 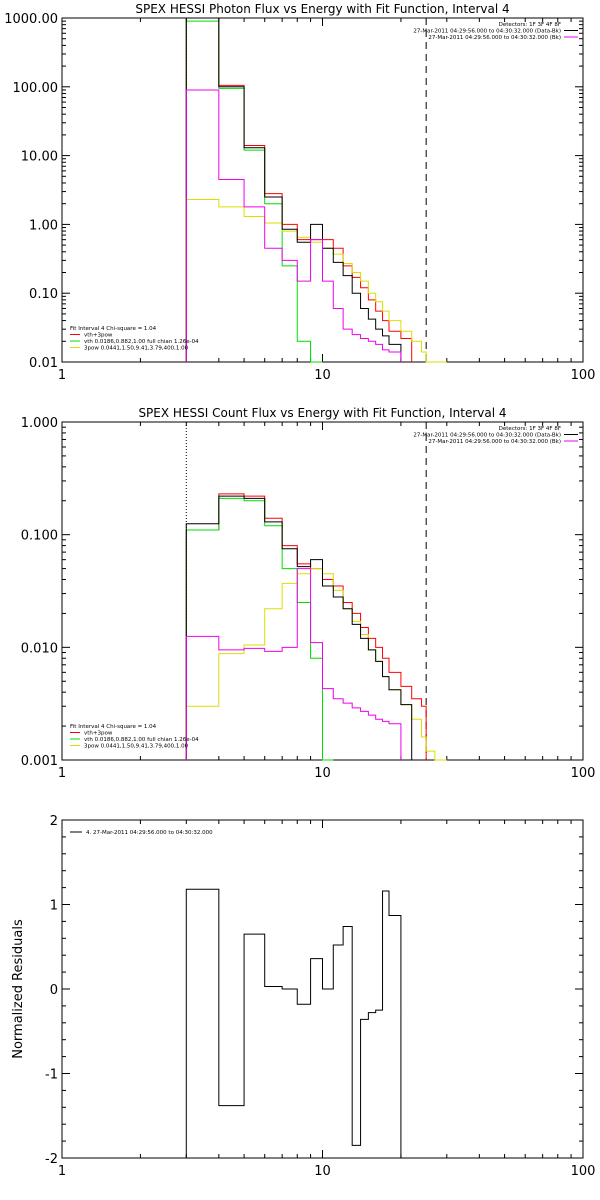 What do you see at coordinates (43, 363) in the screenshot?
I see `y-tick-label: 0.01` at bounding box center [43, 363].